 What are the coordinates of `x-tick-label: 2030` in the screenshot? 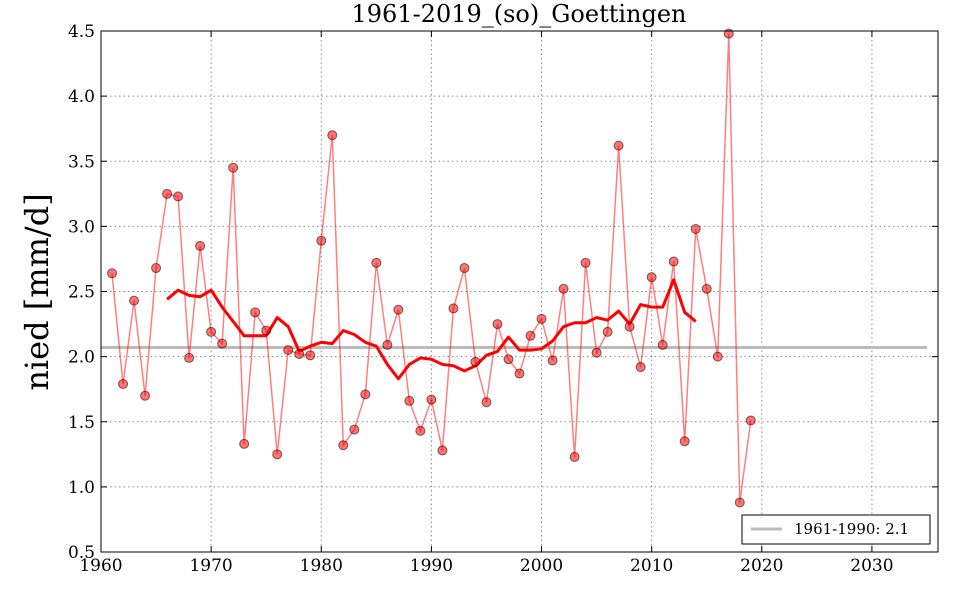 It's located at (871, 566).